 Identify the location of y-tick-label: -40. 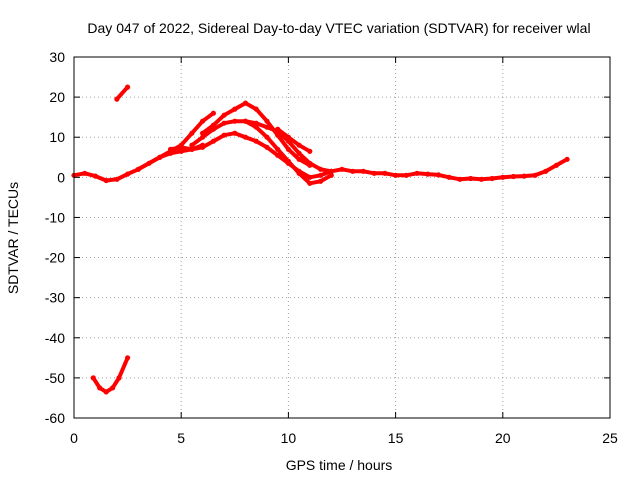
(55, 338).